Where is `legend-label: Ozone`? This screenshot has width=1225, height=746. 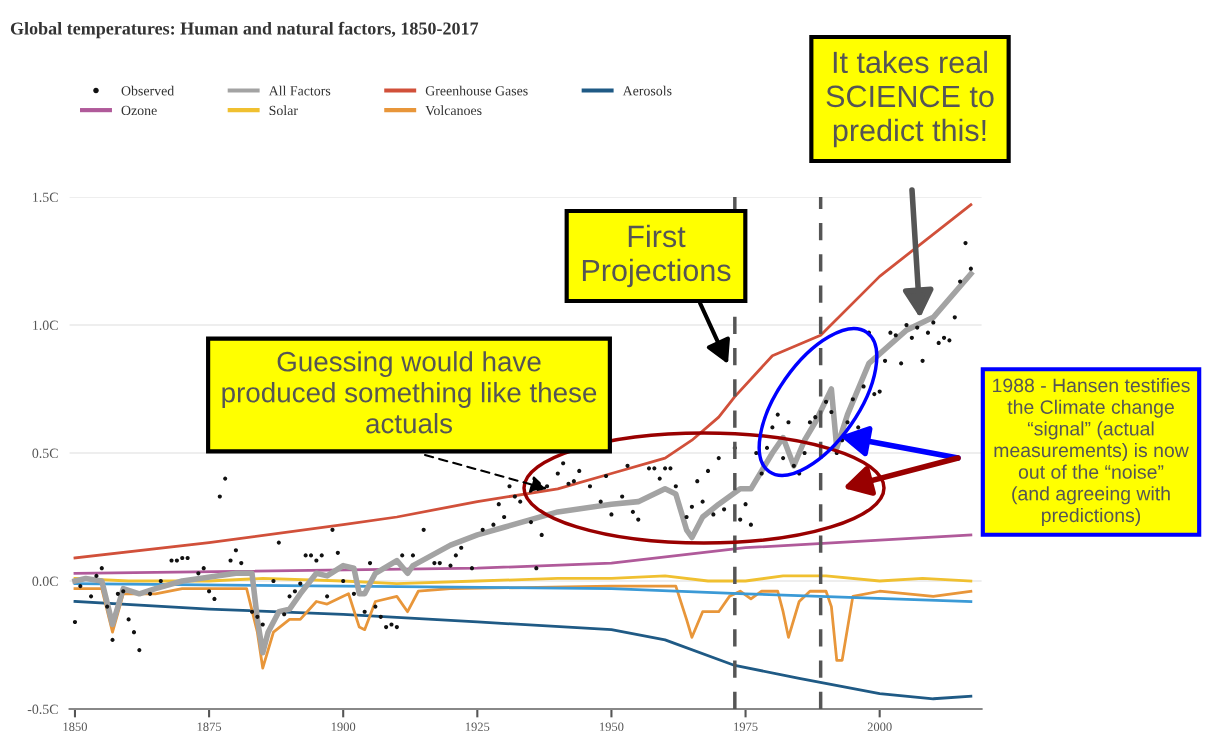
legend-label: Ozone is located at coordinates (139, 110).